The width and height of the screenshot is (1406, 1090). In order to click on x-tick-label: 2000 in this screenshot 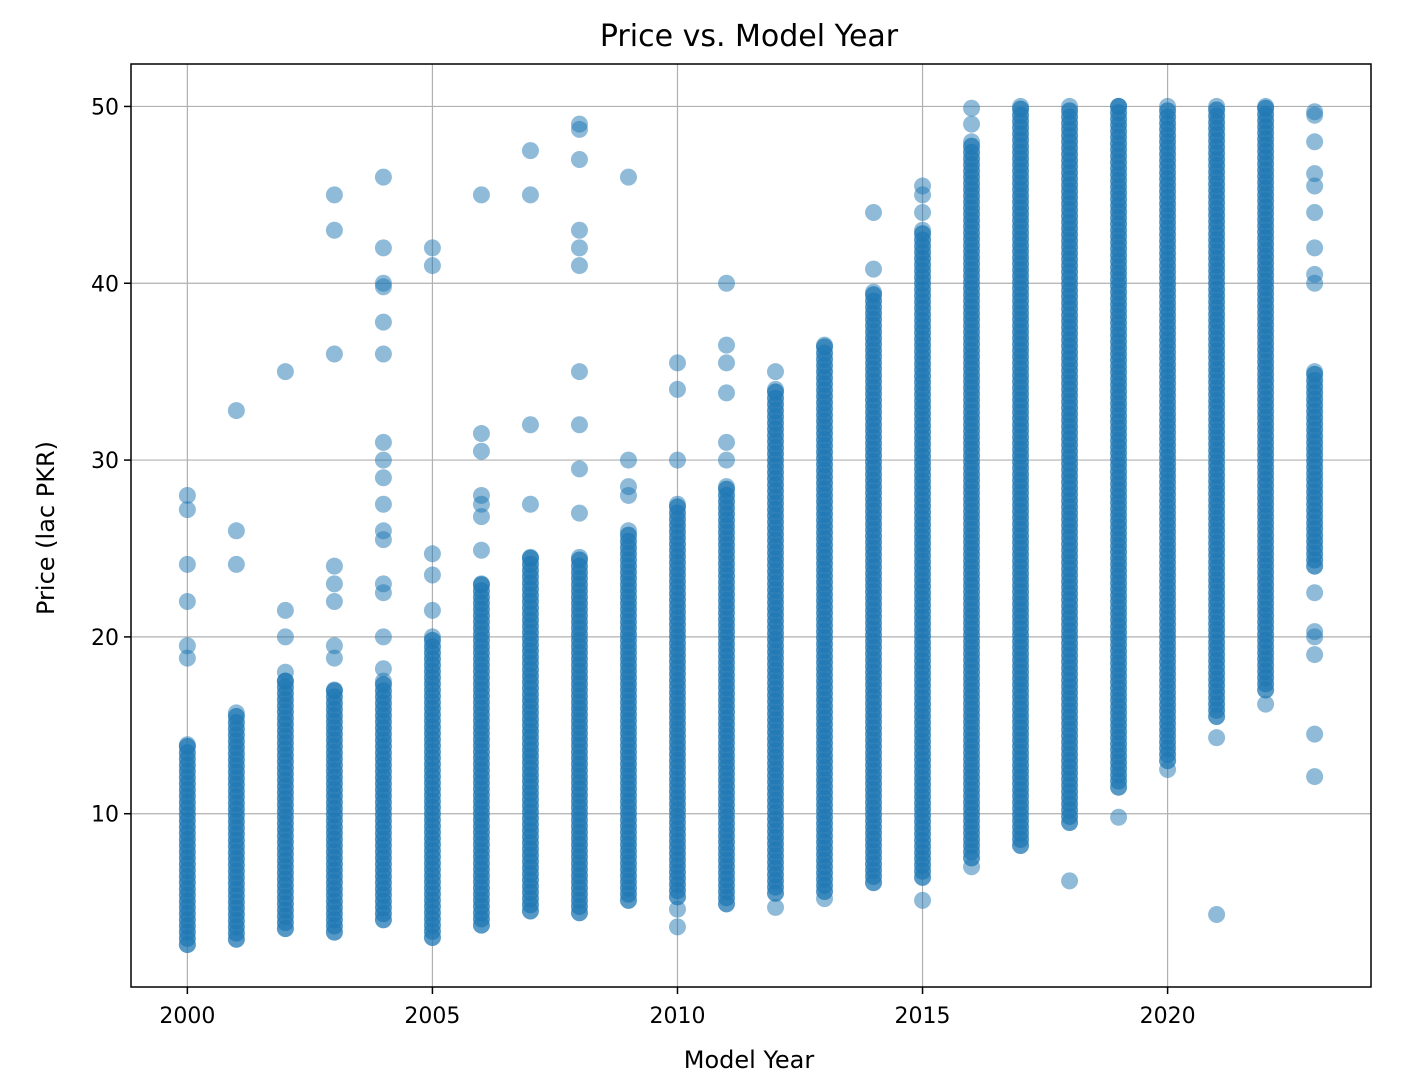, I will do `click(187, 1016)`.